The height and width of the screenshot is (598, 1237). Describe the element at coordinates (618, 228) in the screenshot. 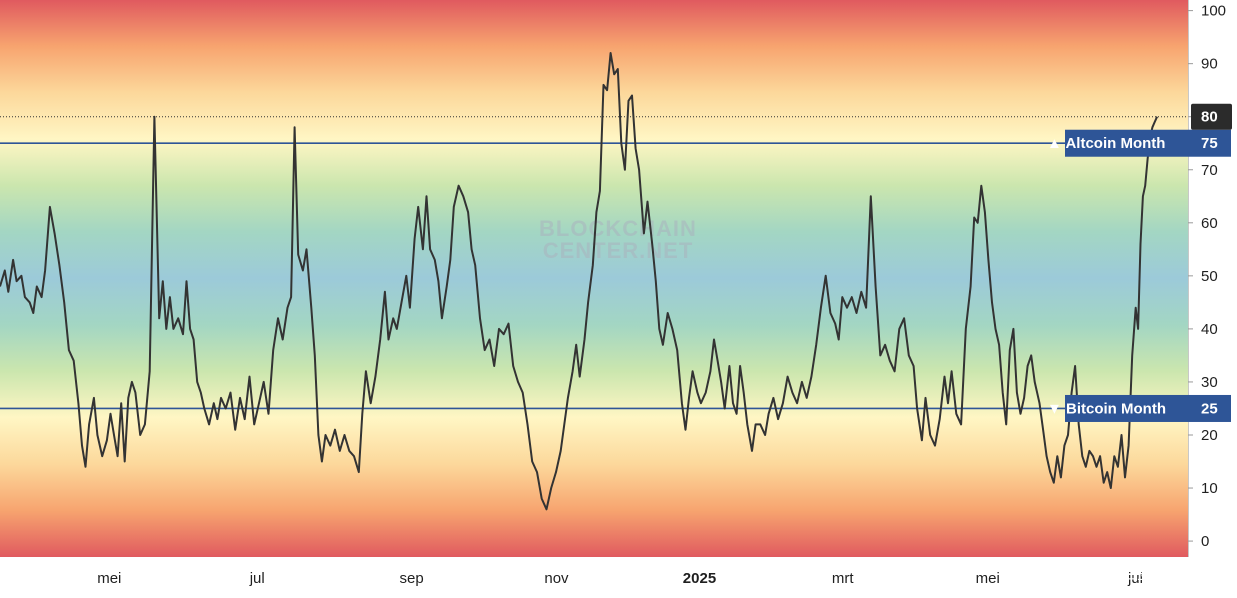

I see `watermark-line1: BLOCKCHAIN` at that location.